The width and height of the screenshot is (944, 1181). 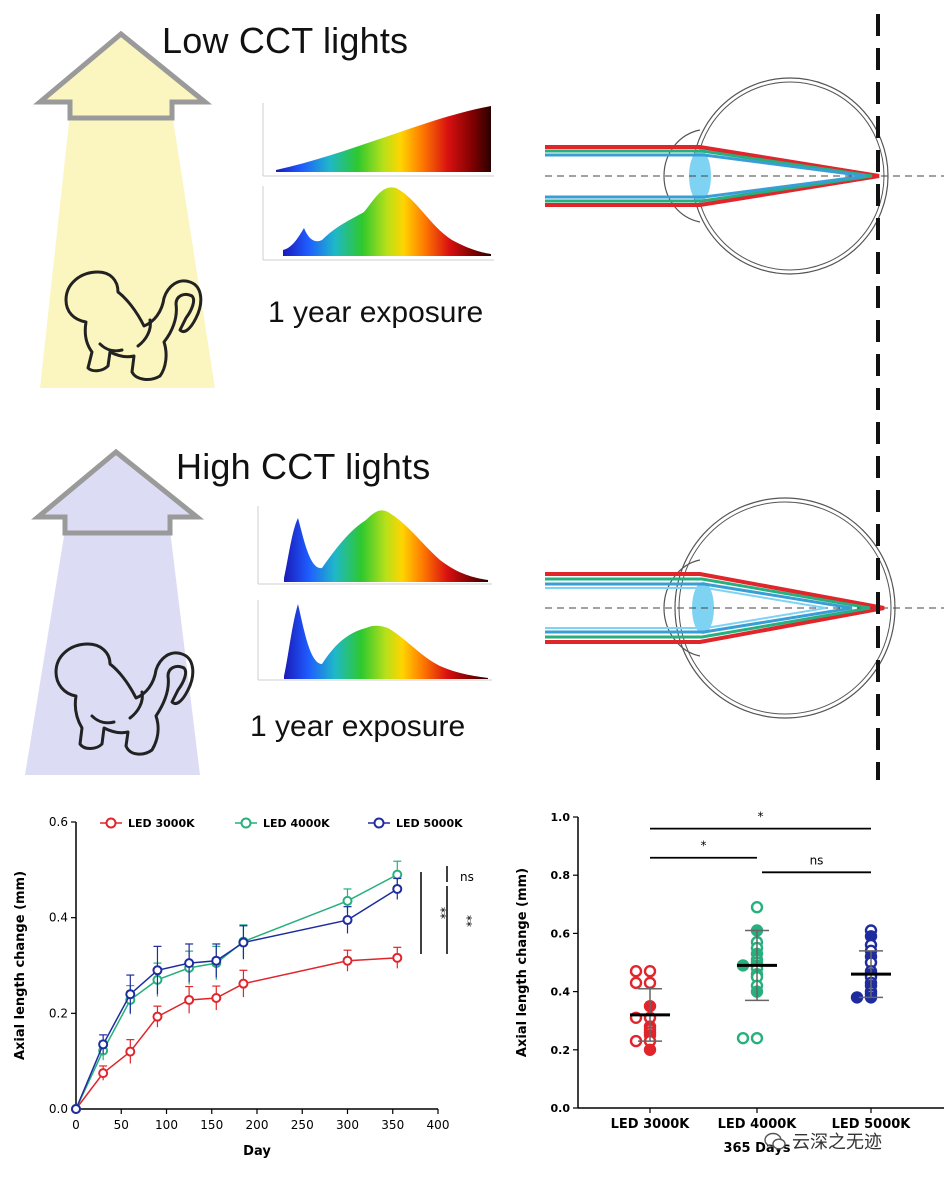 What do you see at coordinates (166, 1125) in the screenshot?
I see `x-tick-label: 100` at bounding box center [166, 1125].